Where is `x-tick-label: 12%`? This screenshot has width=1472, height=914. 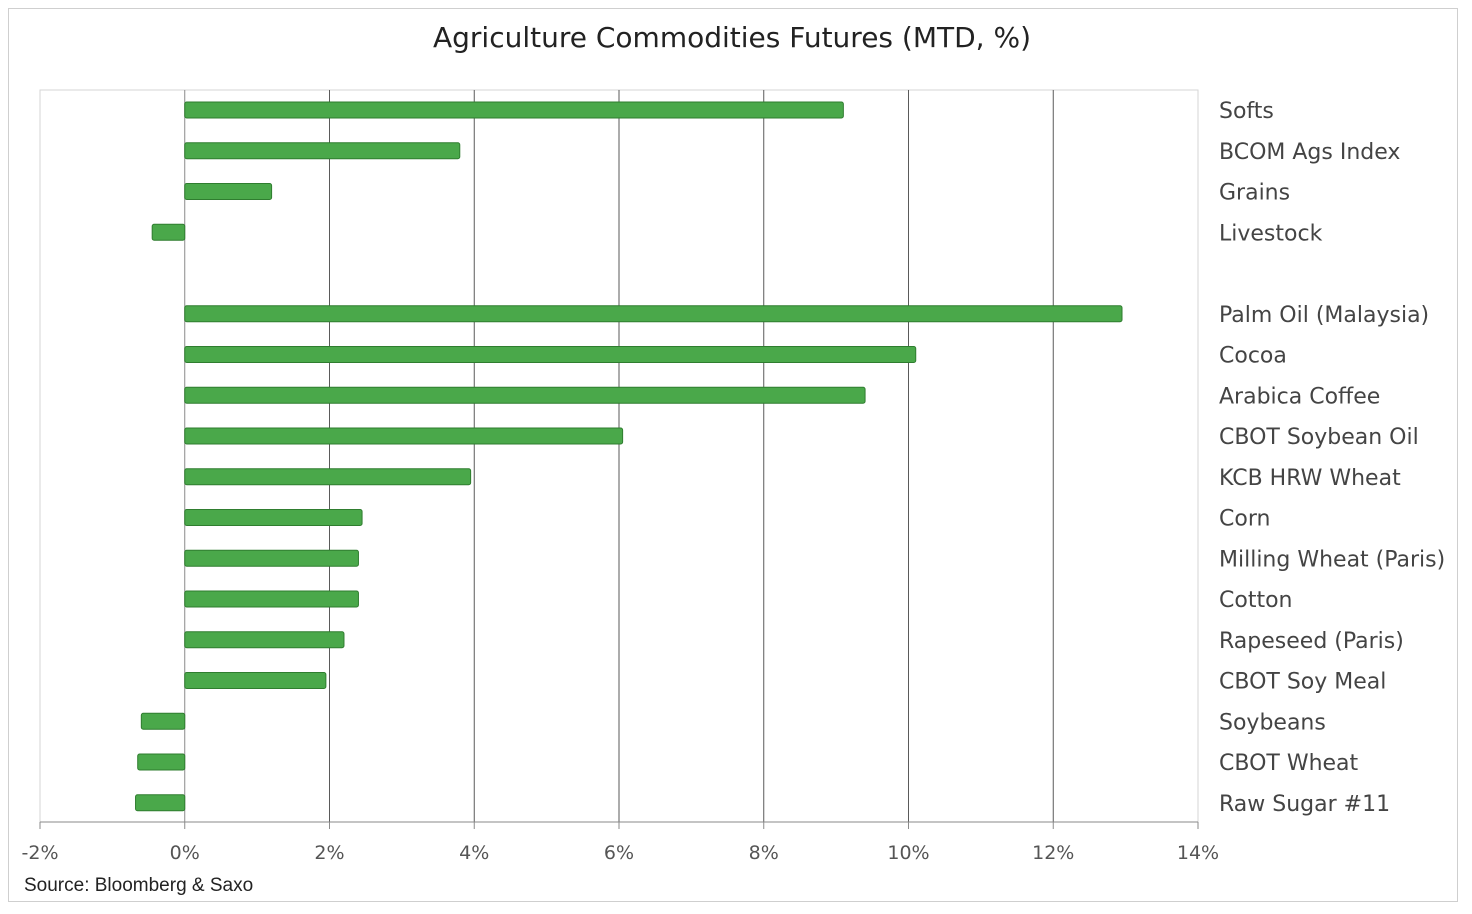
x-tick-label: 12% is located at coordinates (1053, 853).